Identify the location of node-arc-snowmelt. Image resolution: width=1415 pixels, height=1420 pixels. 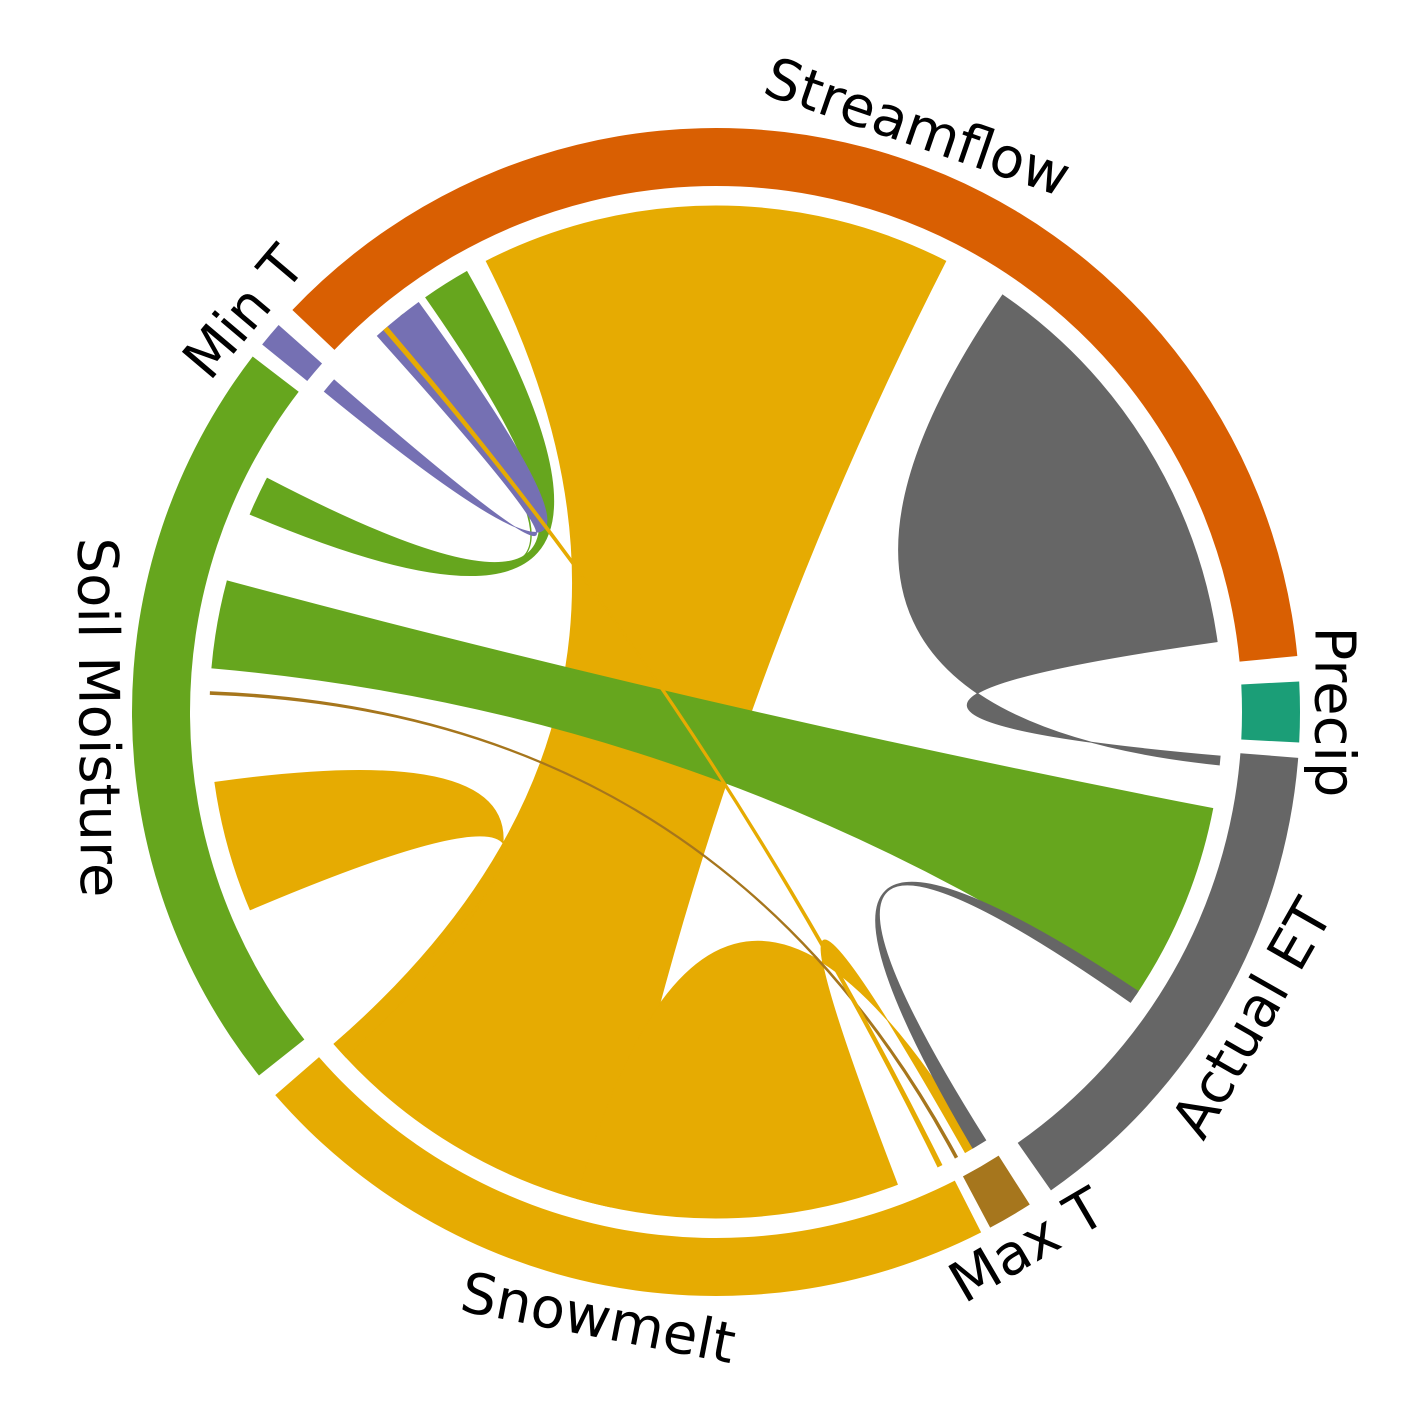
(628, 1177).